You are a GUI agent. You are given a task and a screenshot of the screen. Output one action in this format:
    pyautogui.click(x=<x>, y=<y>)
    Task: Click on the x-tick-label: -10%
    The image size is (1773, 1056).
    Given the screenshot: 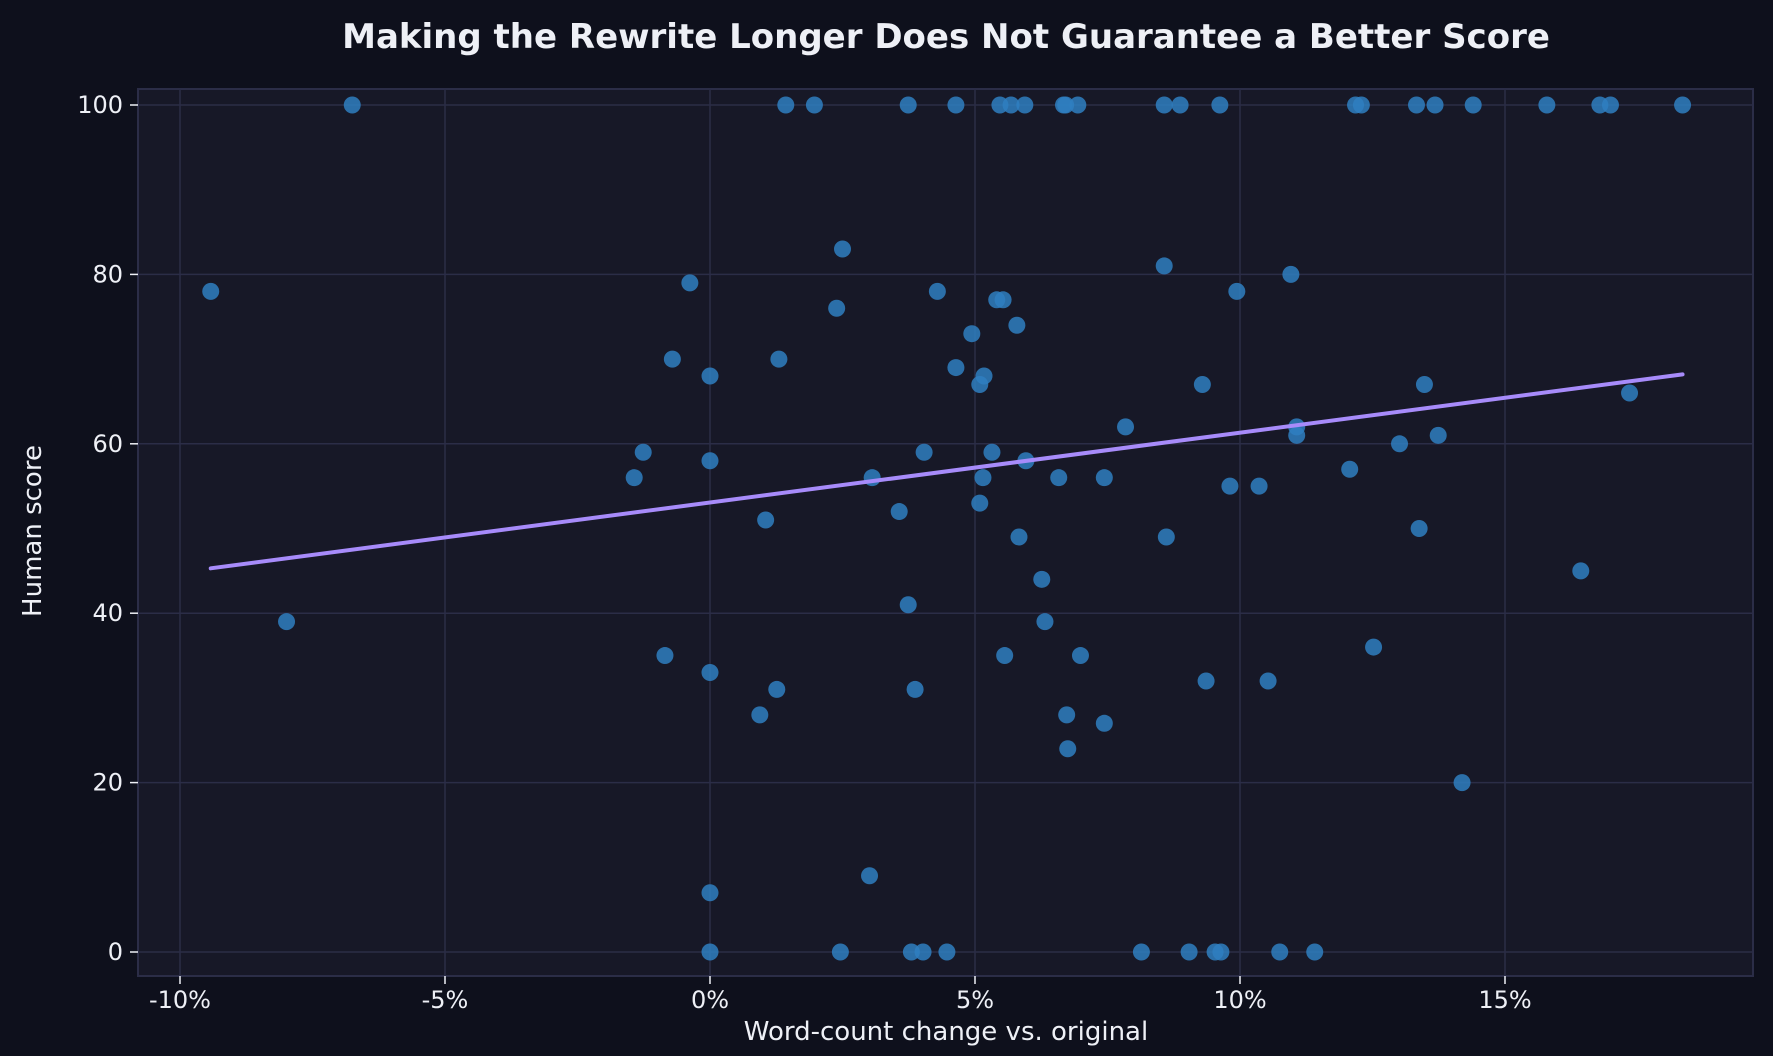 What is the action you would take?
    pyautogui.click(x=180, y=1000)
    